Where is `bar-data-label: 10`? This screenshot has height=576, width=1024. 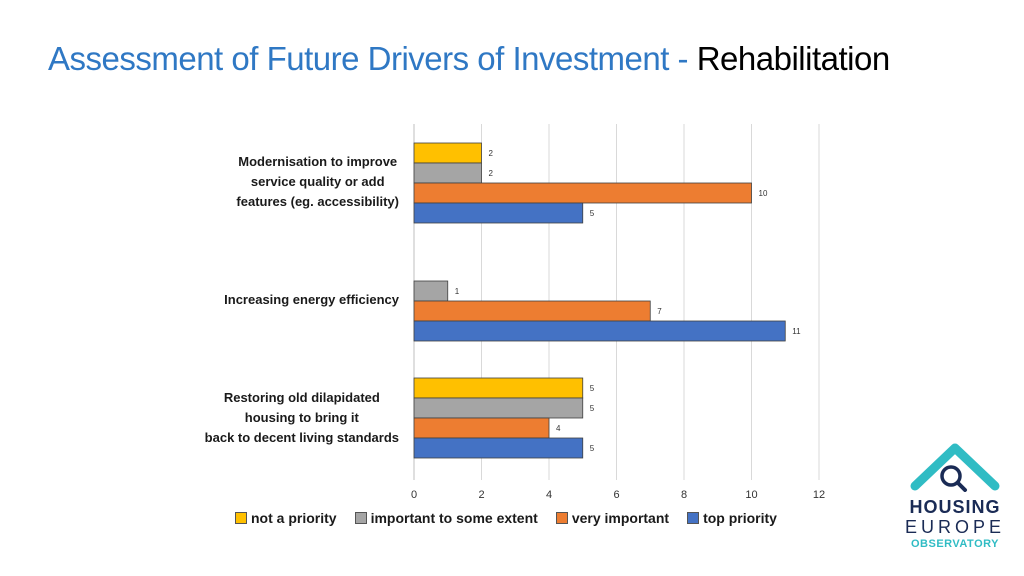
bar-data-label: 10 is located at coordinates (763, 193).